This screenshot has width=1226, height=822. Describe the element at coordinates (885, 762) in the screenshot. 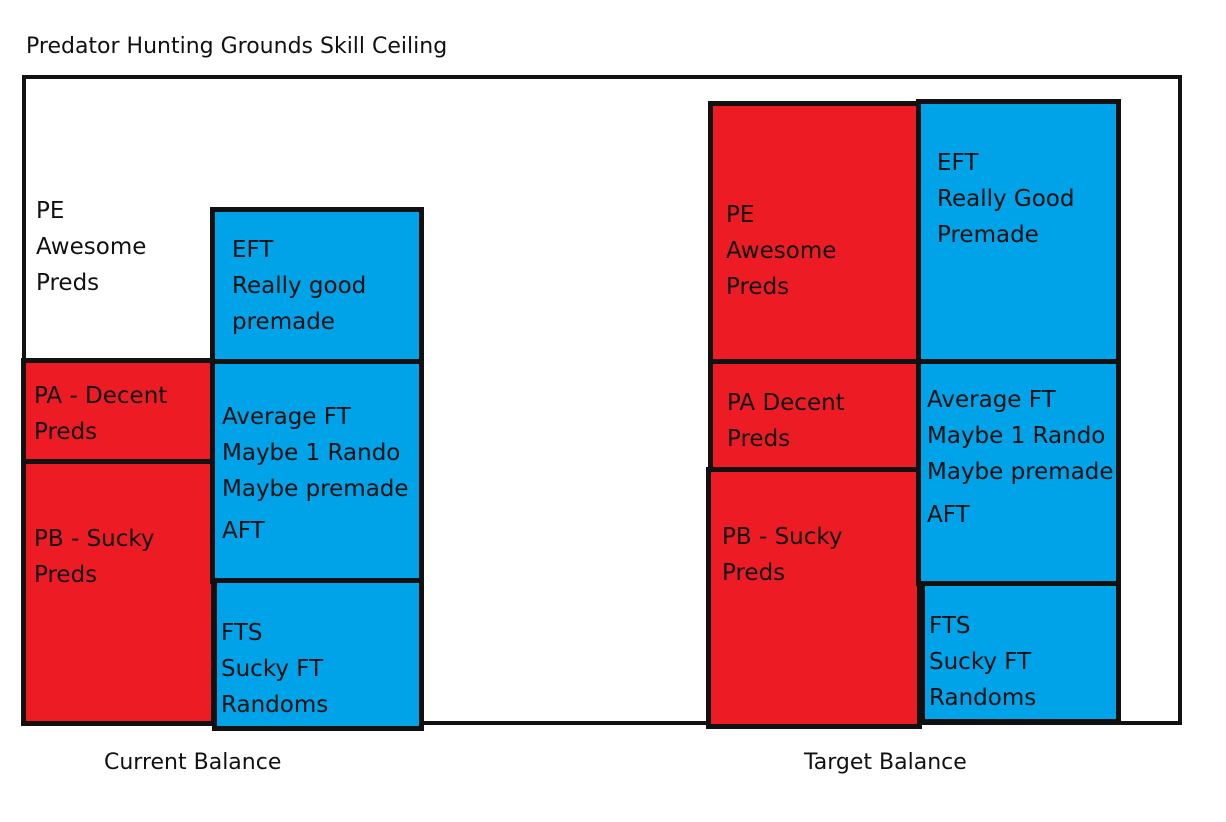

I see `target-balance-caption: Target Balance` at that location.